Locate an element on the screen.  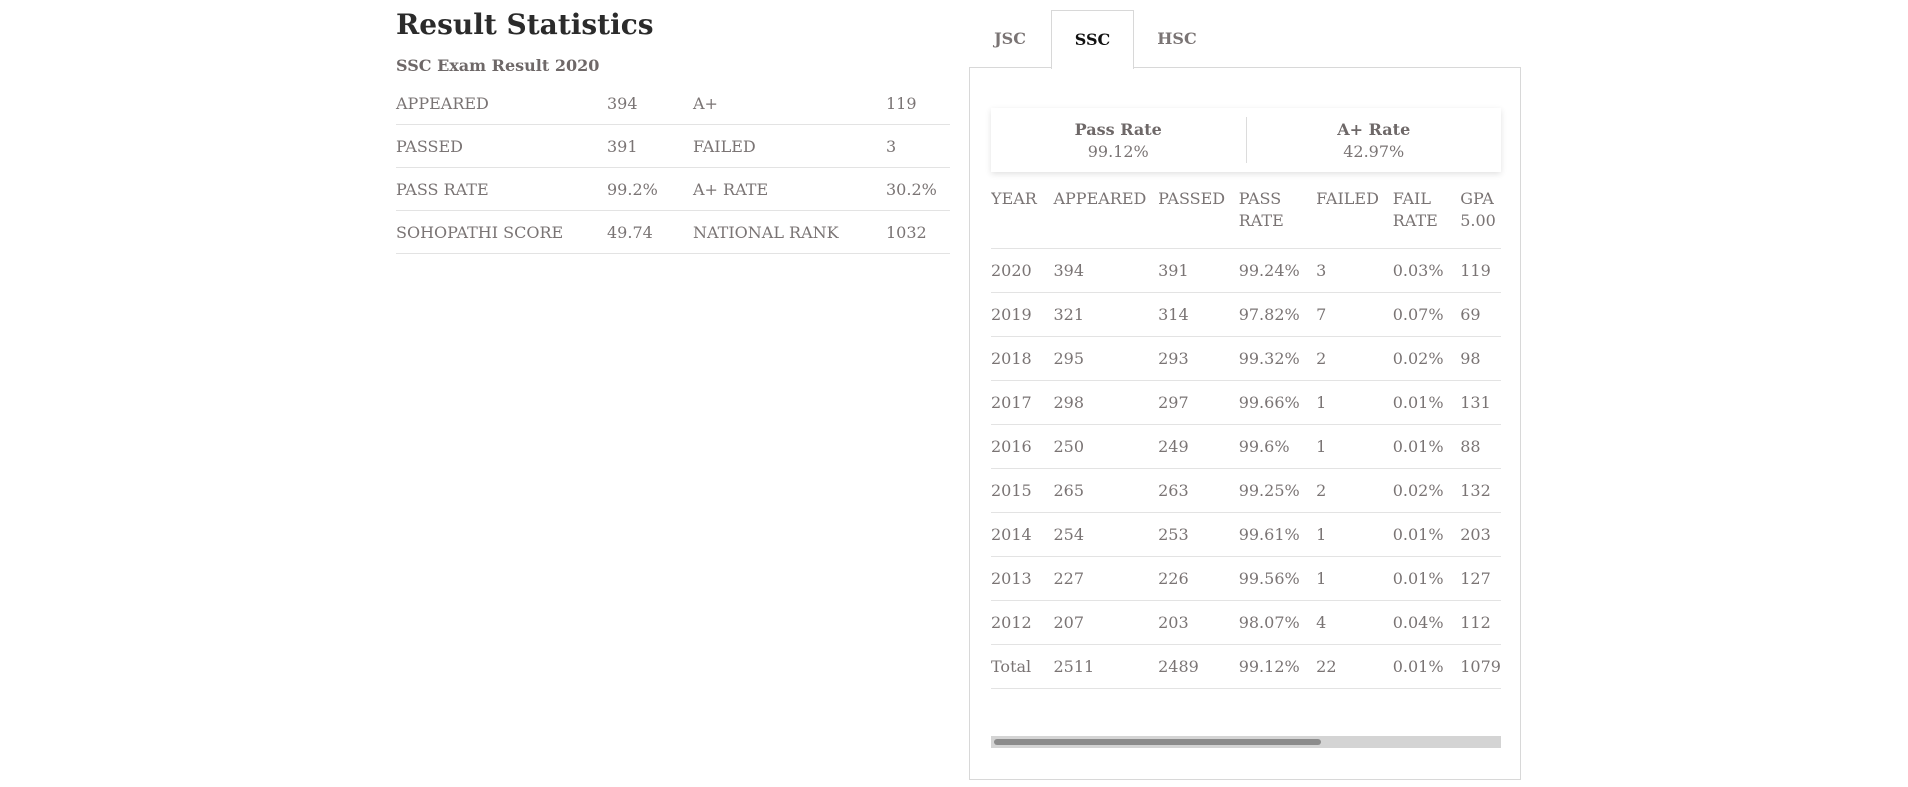
stat-label: PASSED is located at coordinates (501, 146).